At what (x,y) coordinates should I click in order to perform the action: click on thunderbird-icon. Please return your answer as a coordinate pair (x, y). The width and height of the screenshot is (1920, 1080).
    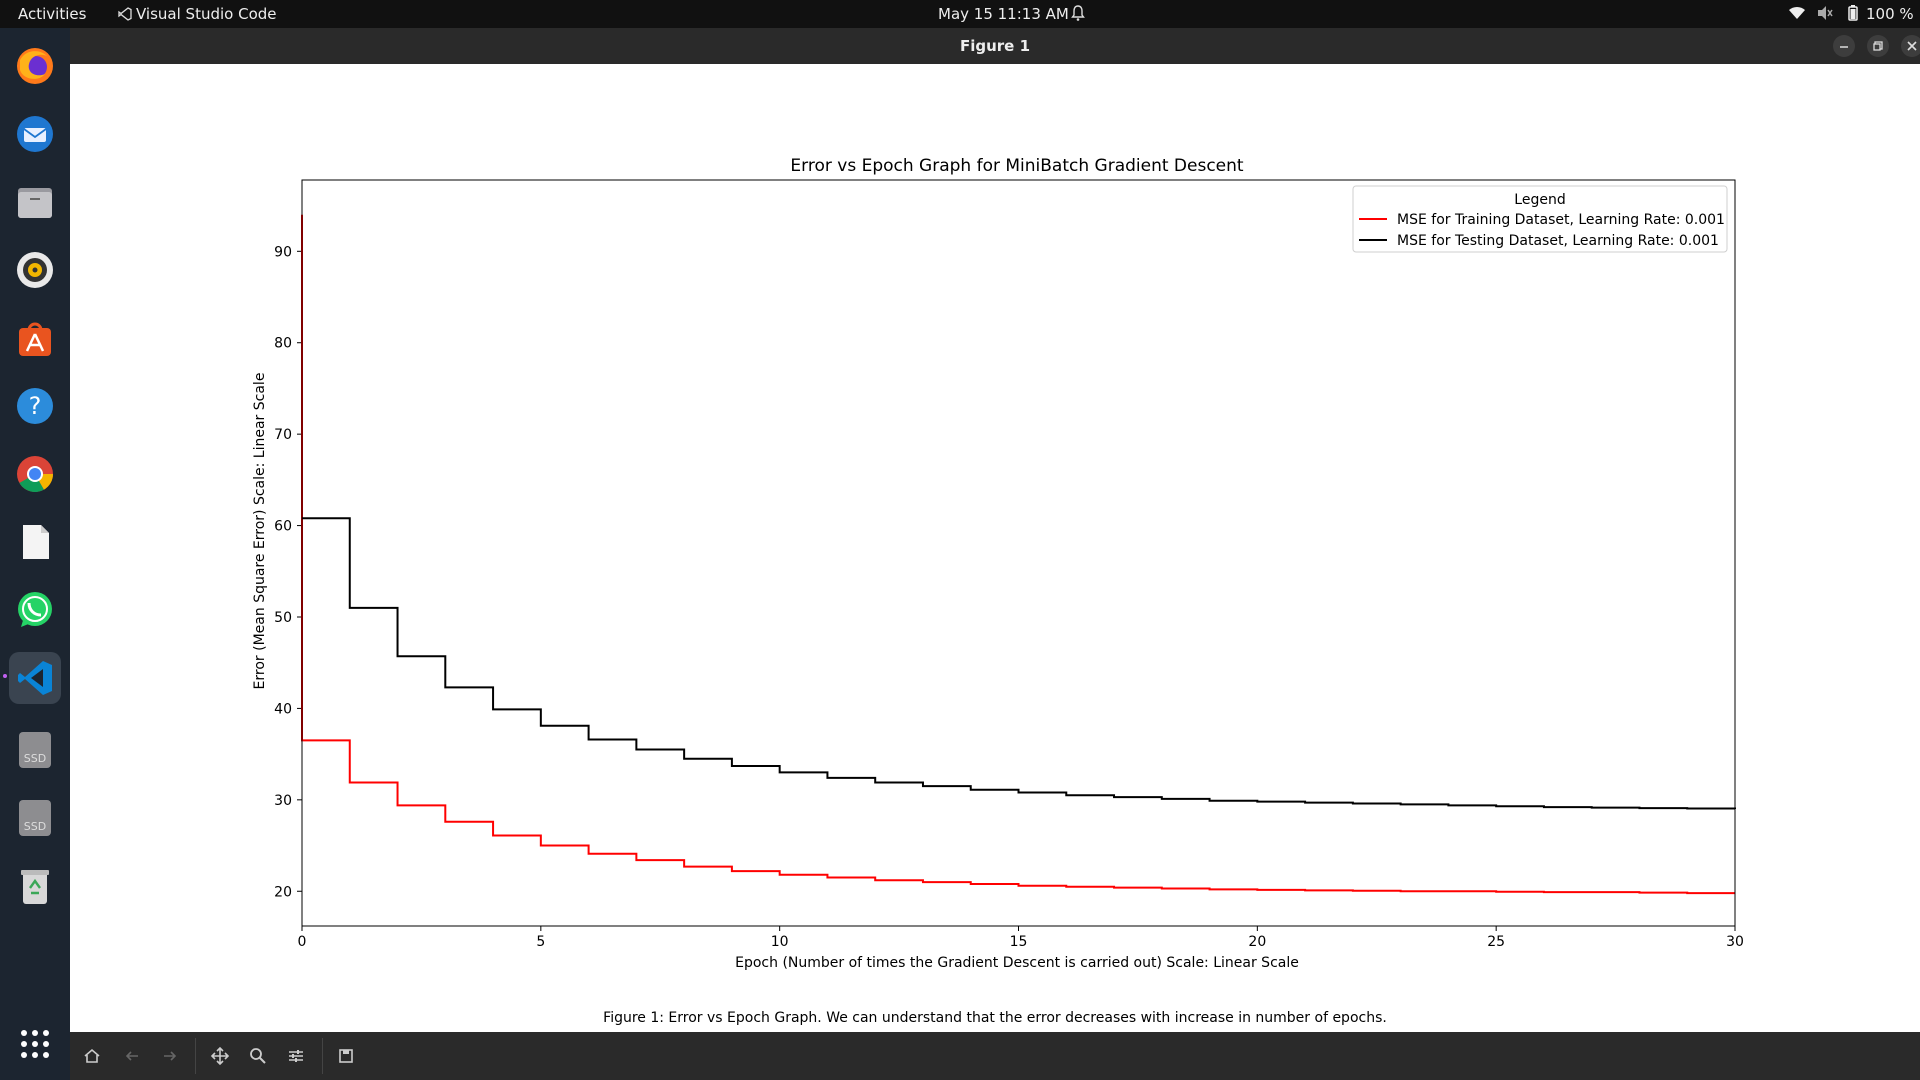
    Looking at the image, I should click on (35, 134).